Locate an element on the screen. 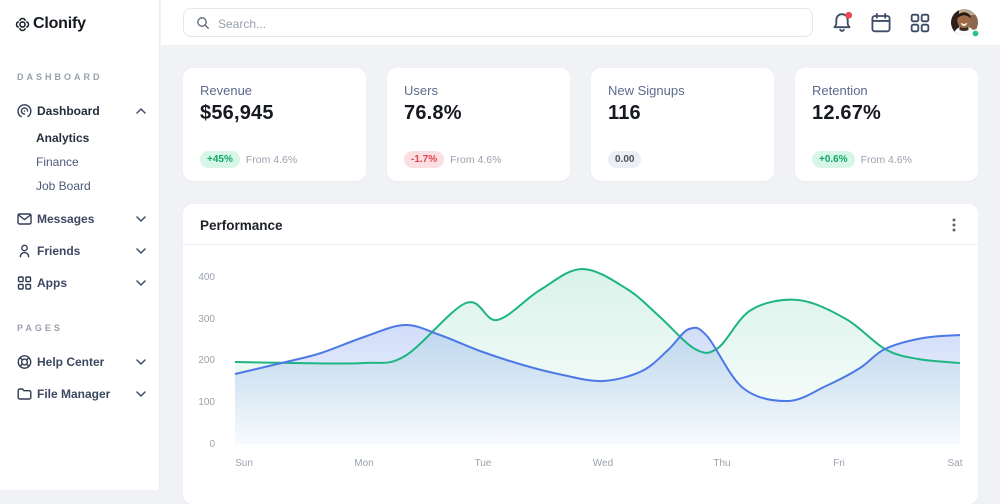  svg-text: Tue is located at coordinates (483, 463).